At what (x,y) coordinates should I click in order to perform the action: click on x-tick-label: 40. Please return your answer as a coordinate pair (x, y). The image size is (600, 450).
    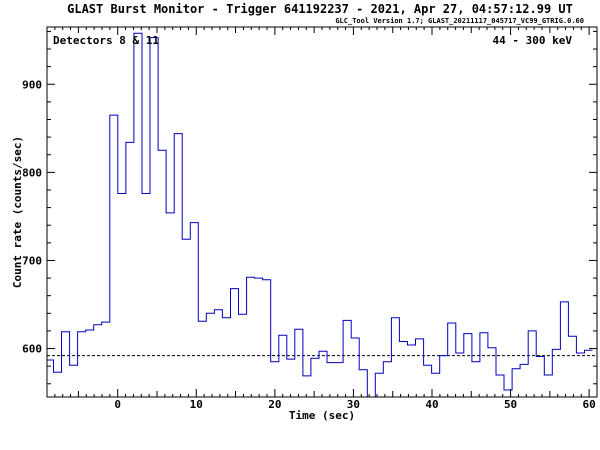
    Looking at the image, I should click on (431, 404).